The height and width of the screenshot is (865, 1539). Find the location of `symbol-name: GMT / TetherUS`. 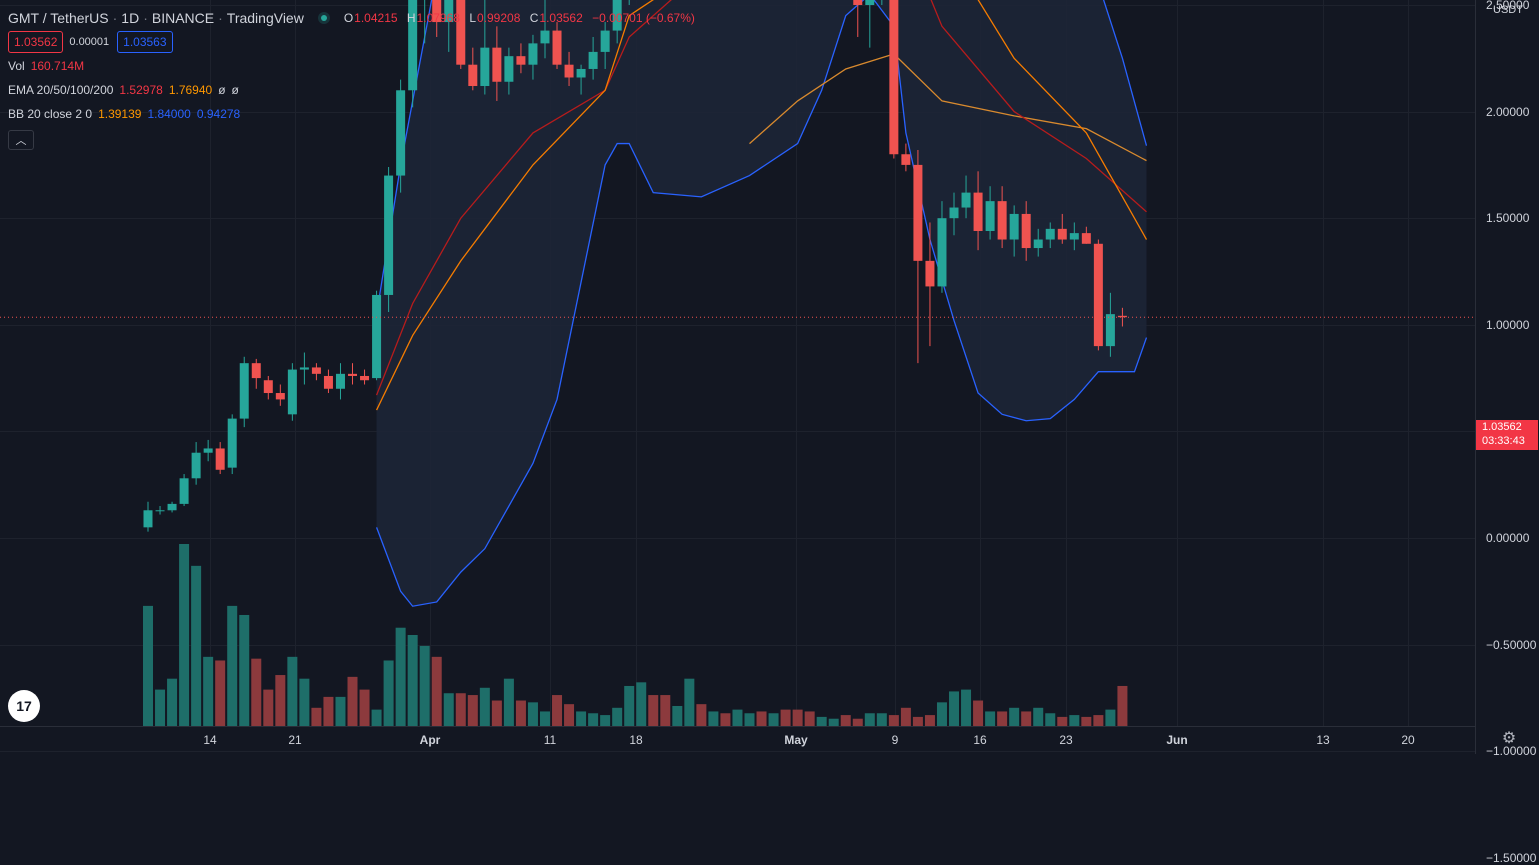

symbol-name: GMT / TetherUS is located at coordinates (58, 18).